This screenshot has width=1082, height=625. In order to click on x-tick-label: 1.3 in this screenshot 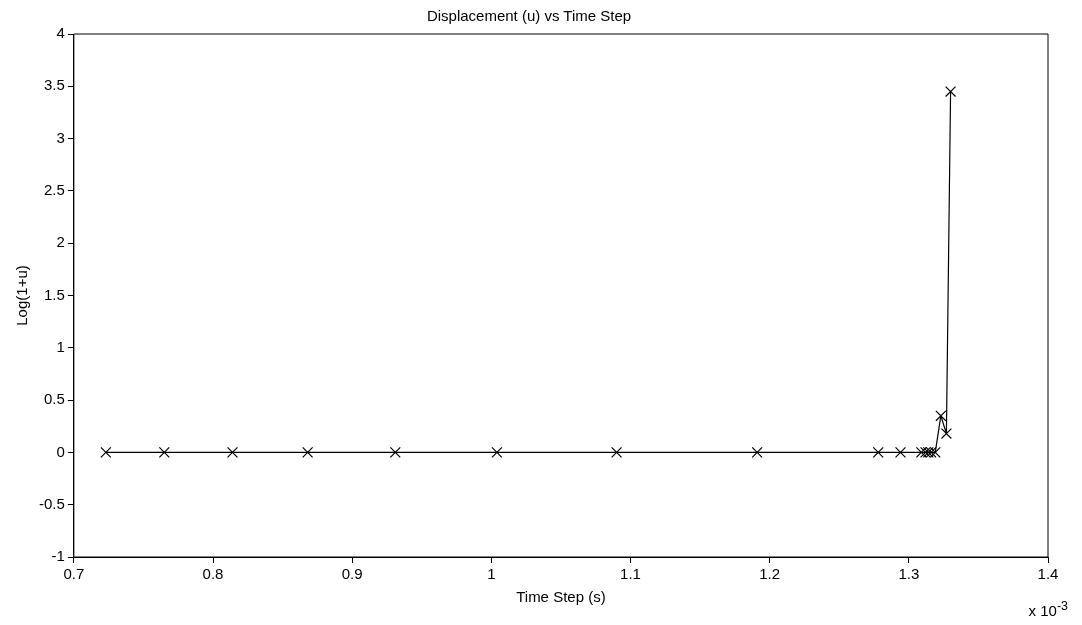, I will do `click(909, 574)`.